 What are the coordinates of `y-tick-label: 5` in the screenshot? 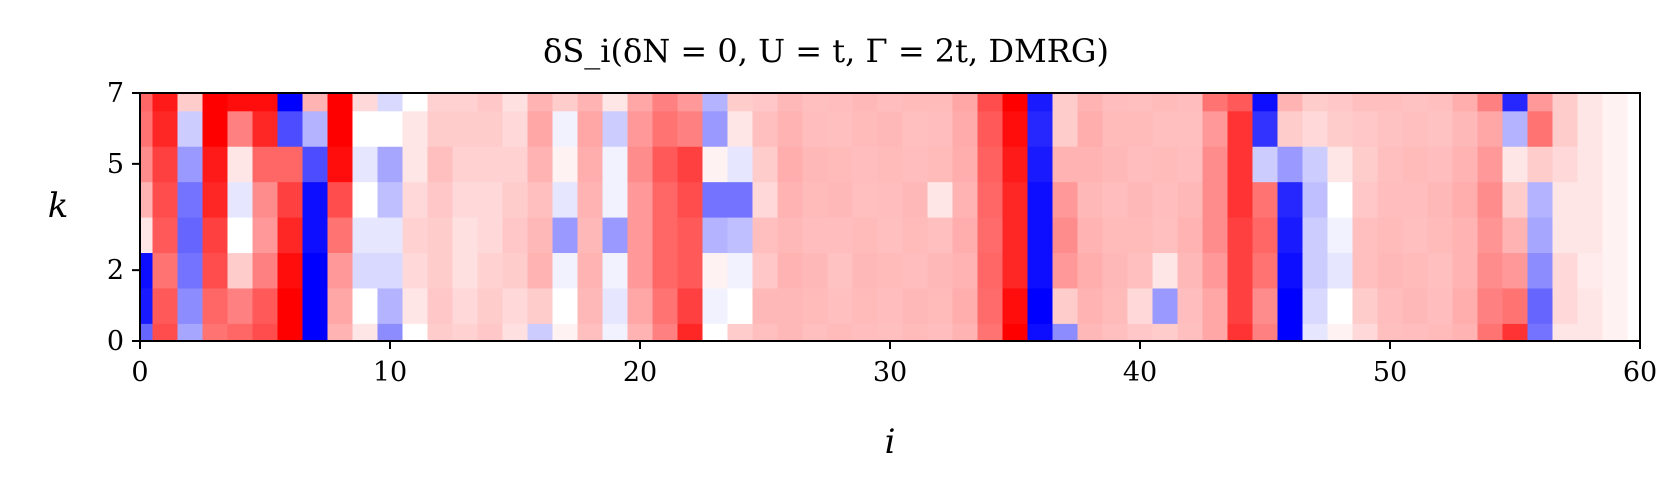 It's located at (115, 164).